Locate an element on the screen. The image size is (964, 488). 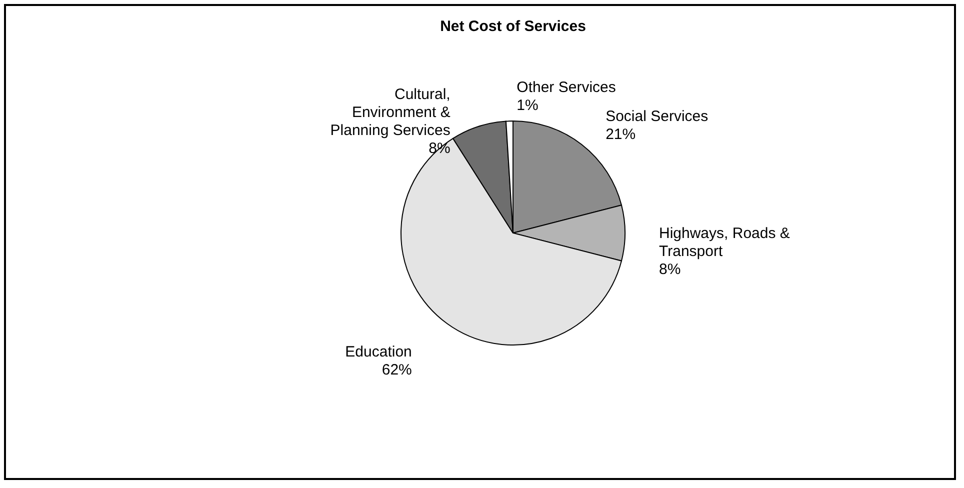
data-label: 21% is located at coordinates (621, 134).